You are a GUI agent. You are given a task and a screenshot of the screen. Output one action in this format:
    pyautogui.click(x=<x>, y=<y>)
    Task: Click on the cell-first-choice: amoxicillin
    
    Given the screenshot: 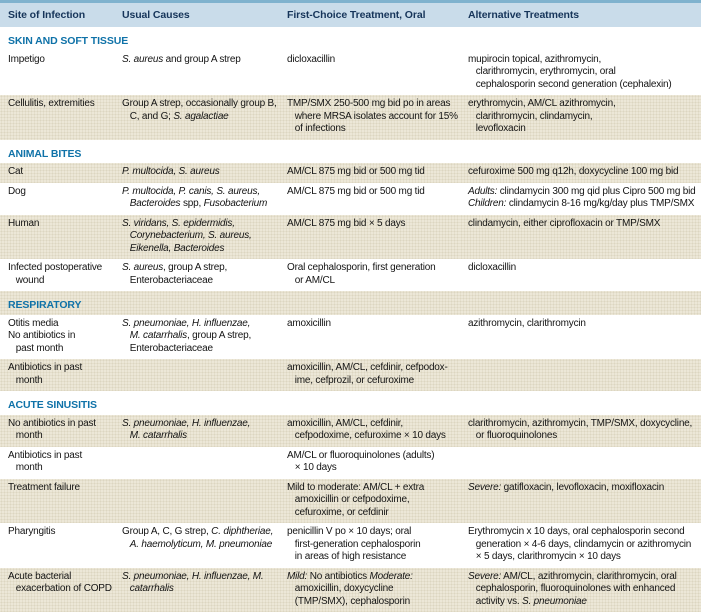 What is the action you would take?
    pyautogui.click(x=369, y=337)
    